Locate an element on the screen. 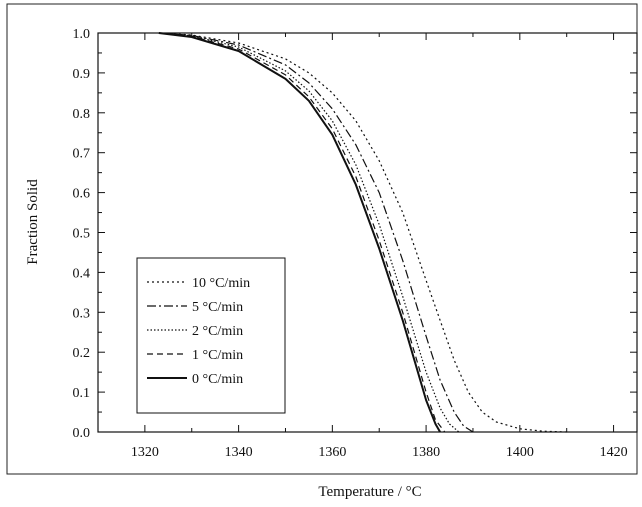  y-tick-label: 0.4 is located at coordinates (82, 273).